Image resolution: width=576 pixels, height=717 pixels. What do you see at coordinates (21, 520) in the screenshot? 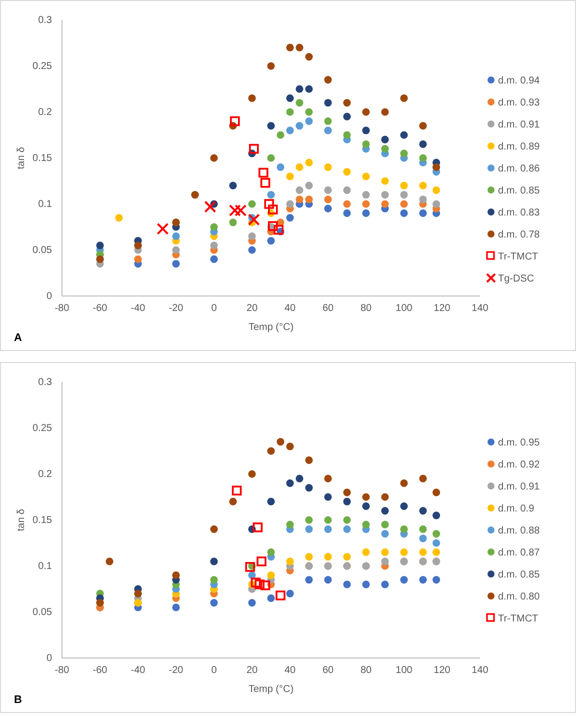
I see `y-axis-title: tan δ` at bounding box center [21, 520].